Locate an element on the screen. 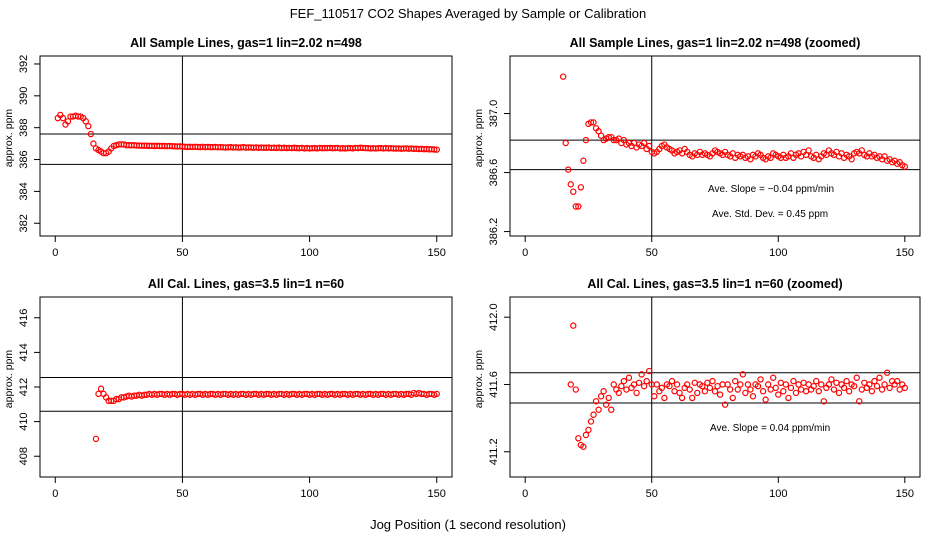 The width and height of the screenshot is (936, 540). annotation-text: Ave. Slope = 0.04 ppm/min is located at coordinates (770, 428).